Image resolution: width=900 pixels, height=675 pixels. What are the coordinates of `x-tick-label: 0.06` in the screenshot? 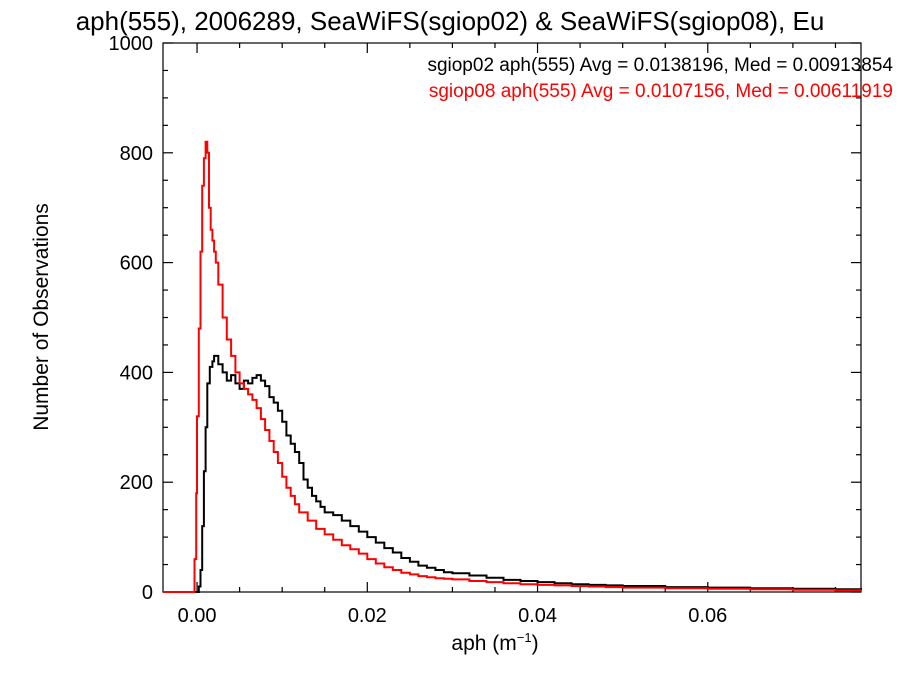 It's located at (707, 616).